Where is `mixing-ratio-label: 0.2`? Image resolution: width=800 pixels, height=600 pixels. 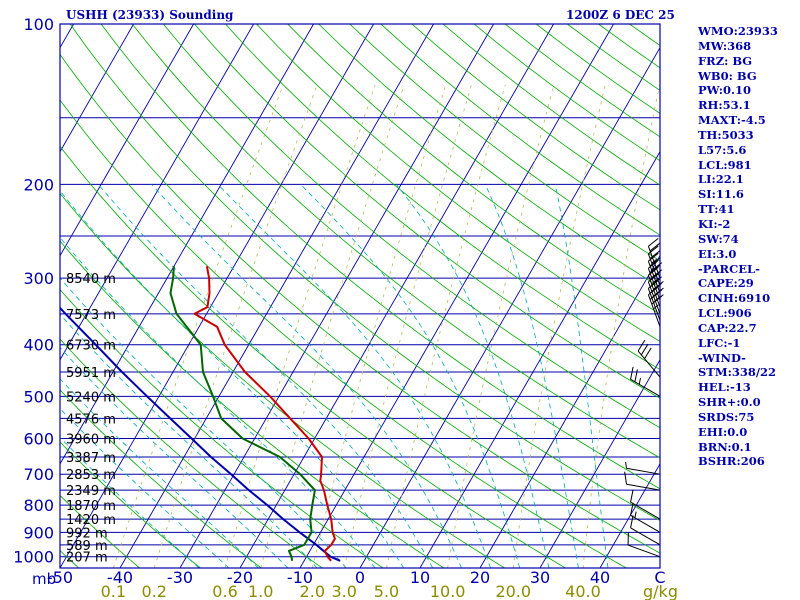 mixing-ratio-label: 0.2 is located at coordinates (154, 591).